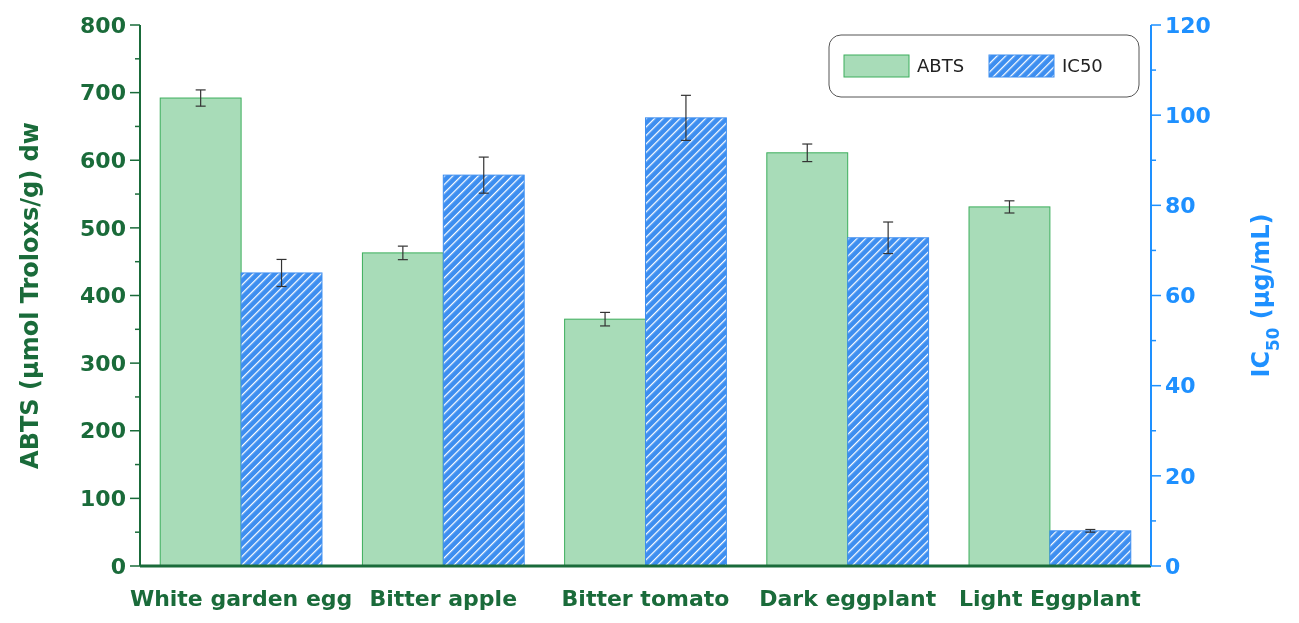 Image resolution: width=1299 pixels, height=623 pixels. I want to click on y-tick-label: 300, so click(103, 363).